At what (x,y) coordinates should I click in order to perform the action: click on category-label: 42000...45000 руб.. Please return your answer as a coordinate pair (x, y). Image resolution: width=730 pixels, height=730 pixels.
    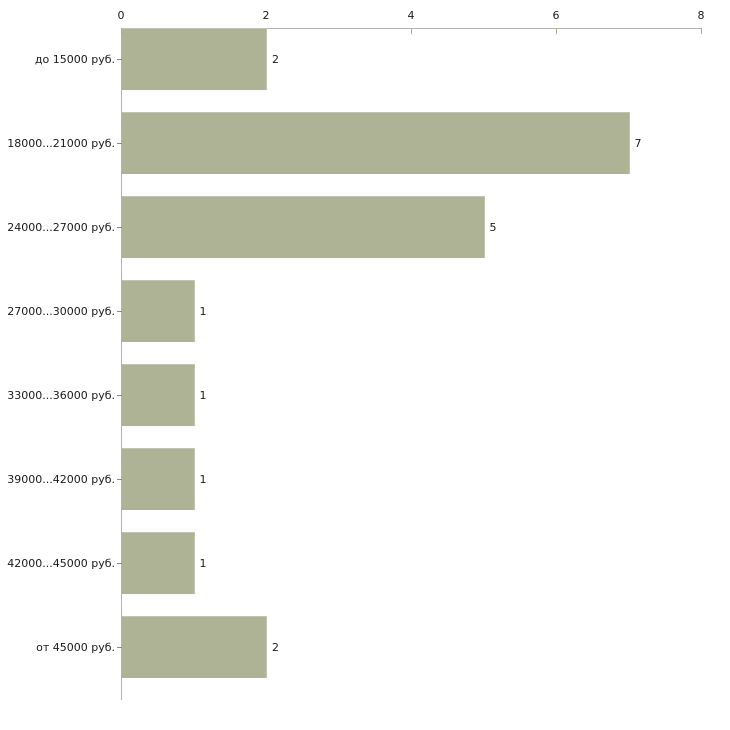
    Looking at the image, I should click on (61, 563).